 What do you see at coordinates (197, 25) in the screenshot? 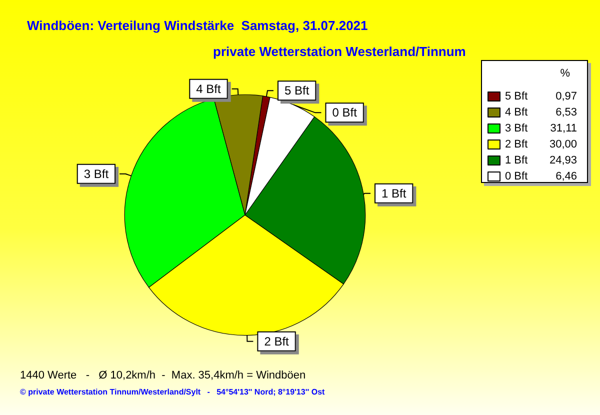
I see `chart-title: Windböen: Verteilung Windstärke Samstag, 31.07.2021` at bounding box center [197, 25].